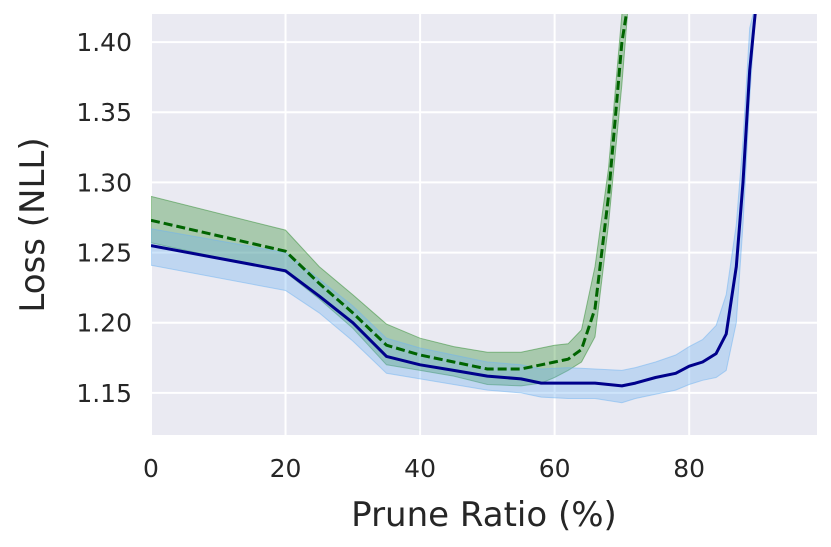  Describe the element at coordinates (420, 468) in the screenshot. I see `x-tick-label: 40` at that location.